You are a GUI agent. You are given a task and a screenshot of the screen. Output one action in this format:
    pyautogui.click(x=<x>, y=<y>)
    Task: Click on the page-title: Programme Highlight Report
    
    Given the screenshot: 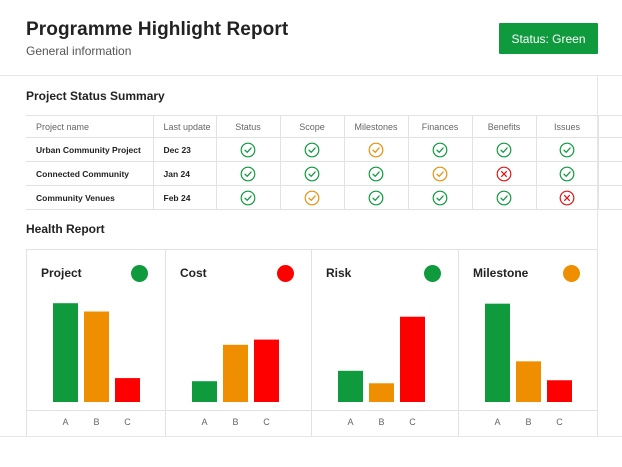 What is the action you would take?
    pyautogui.click(x=157, y=29)
    